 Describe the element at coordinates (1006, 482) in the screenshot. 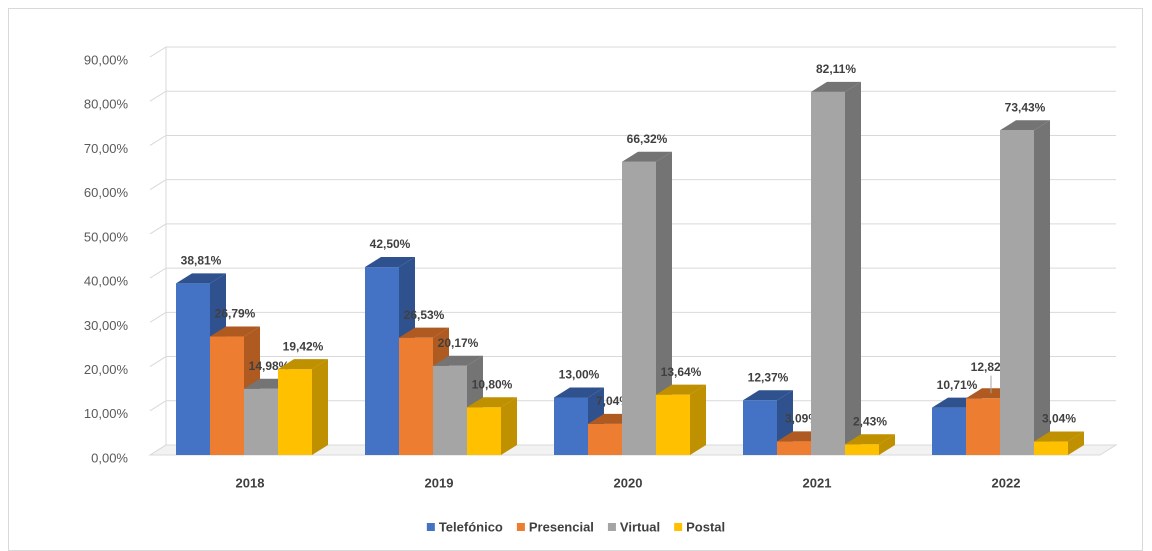

I see `x-tick-label: 2022` at that location.